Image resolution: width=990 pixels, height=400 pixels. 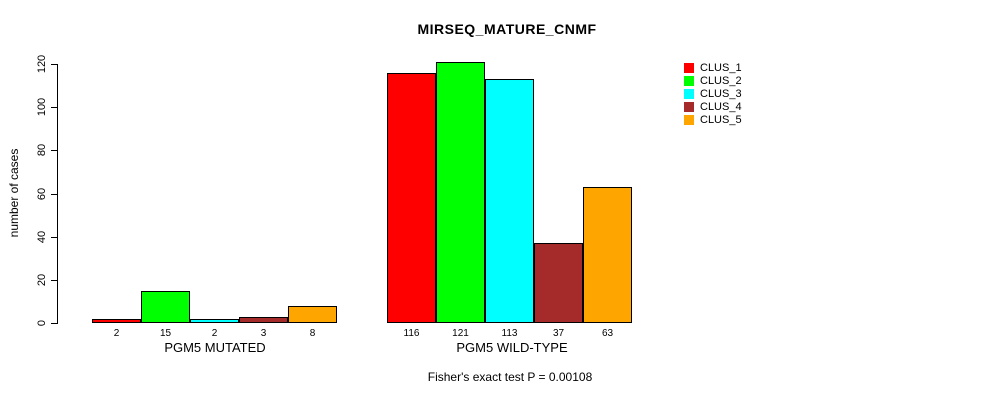 I want to click on footnote: Fisher's exact test P = 0.00108, so click(x=510, y=377).